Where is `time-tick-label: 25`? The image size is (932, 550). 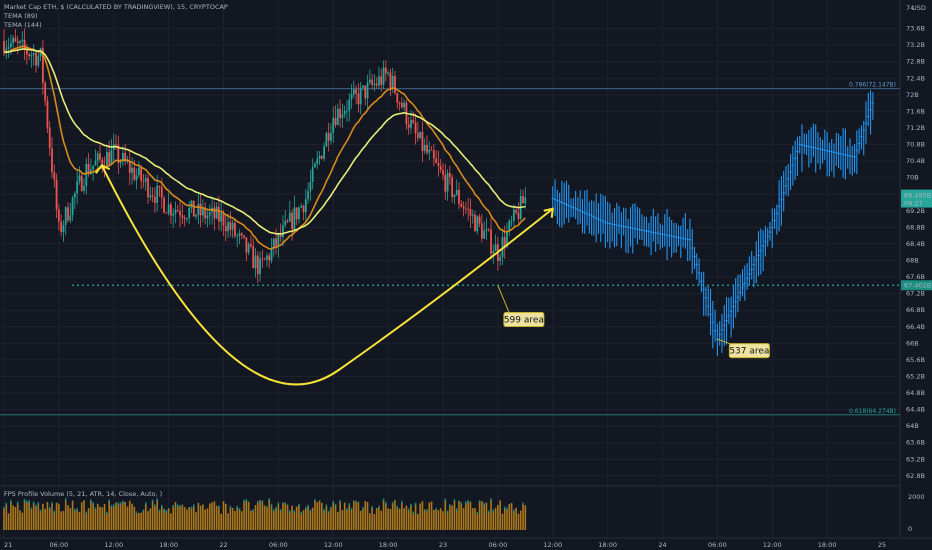 time-tick-label: 25 is located at coordinates (882, 545).